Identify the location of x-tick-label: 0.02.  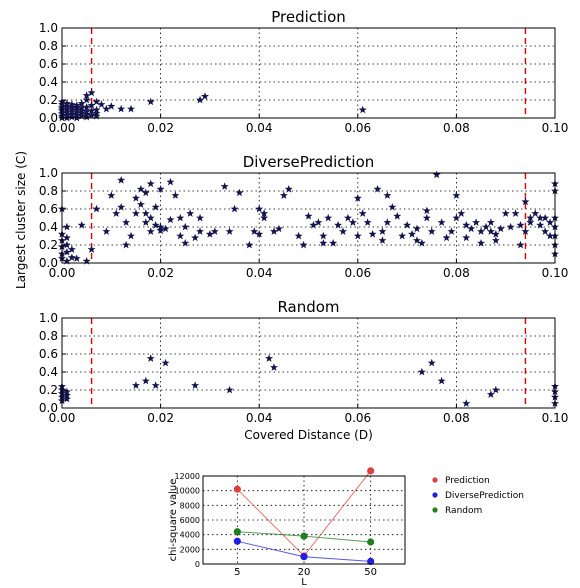
(160, 128).